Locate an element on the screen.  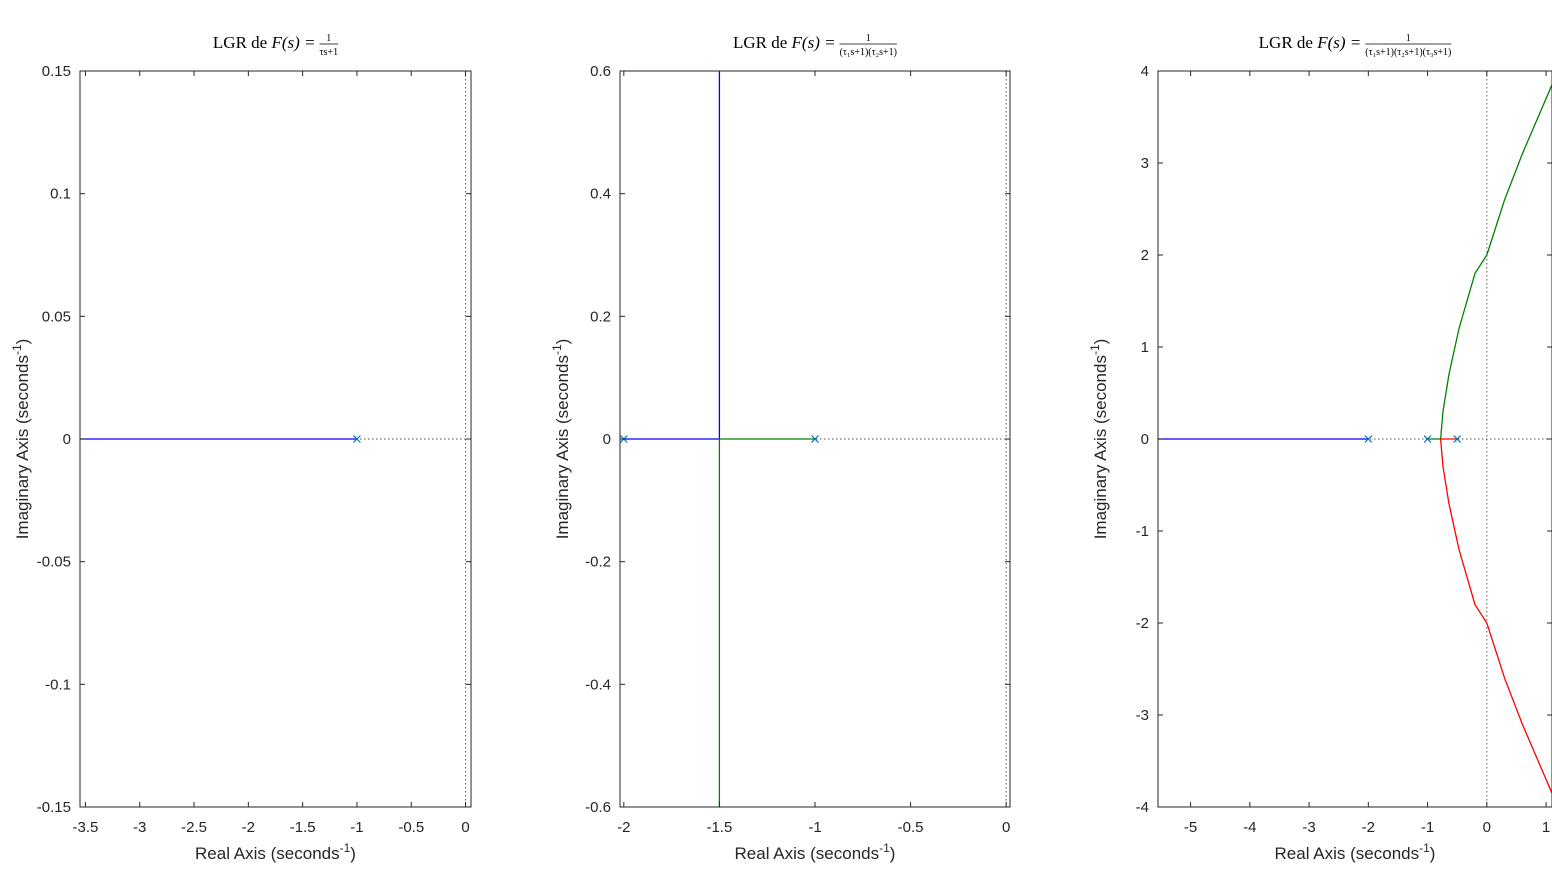
y-tick-label: 0.05 is located at coordinates (56, 316).